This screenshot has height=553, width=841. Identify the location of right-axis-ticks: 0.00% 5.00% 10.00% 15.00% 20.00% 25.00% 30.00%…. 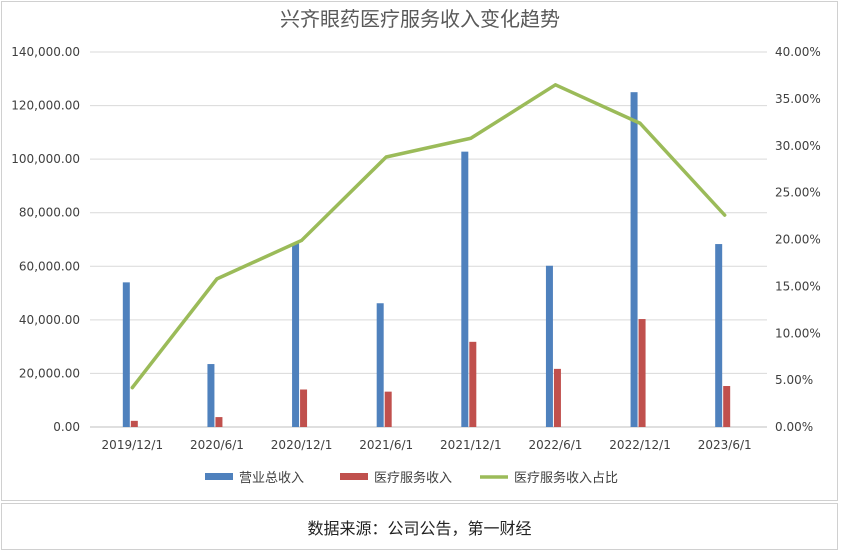
(798, 239).